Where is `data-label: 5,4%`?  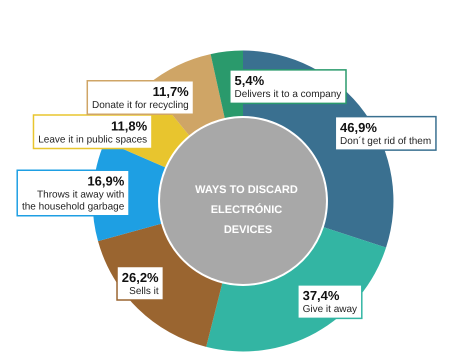 data-label: 5,4% is located at coordinates (249, 80).